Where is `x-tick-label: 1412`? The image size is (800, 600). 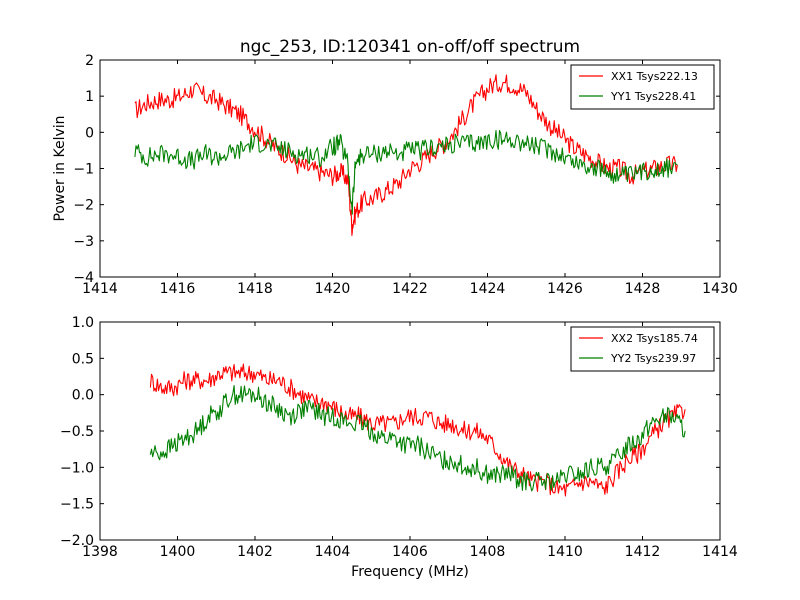
x-tick-label: 1412 is located at coordinates (643, 552).